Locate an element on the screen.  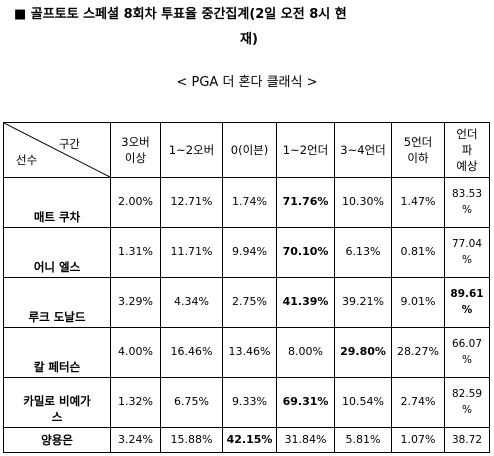
vote-rate-cell: 1.07% is located at coordinates (418, 440).